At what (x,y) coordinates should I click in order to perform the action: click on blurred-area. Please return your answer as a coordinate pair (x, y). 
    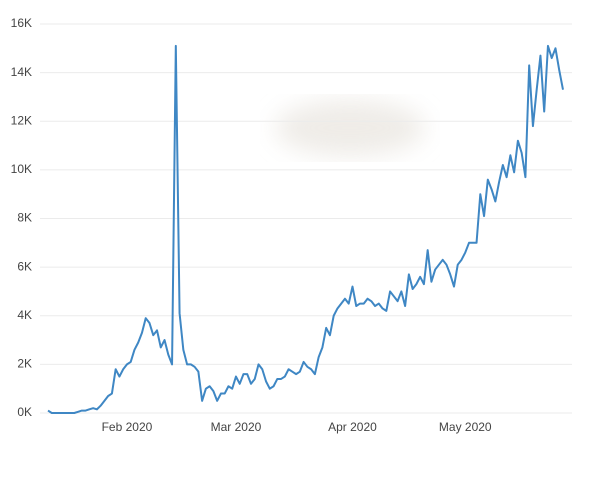
    Looking at the image, I should click on (350, 128).